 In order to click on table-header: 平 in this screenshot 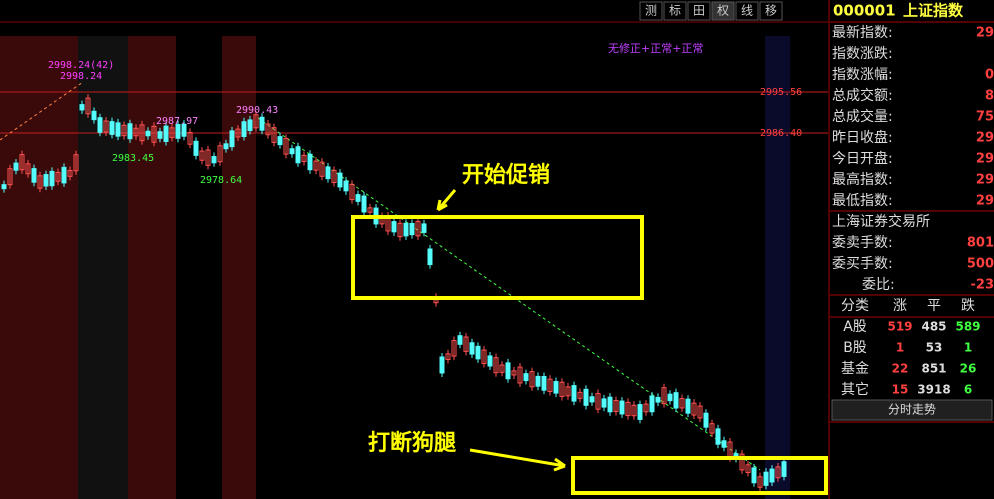, I will do `click(934, 306)`.